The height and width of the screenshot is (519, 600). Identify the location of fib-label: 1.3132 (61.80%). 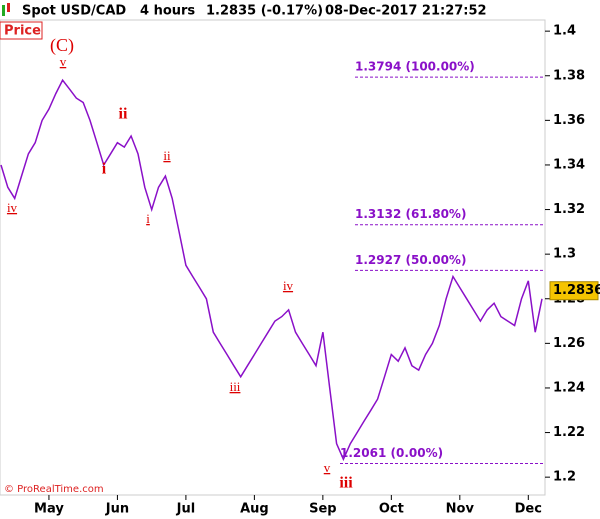
(410, 214).